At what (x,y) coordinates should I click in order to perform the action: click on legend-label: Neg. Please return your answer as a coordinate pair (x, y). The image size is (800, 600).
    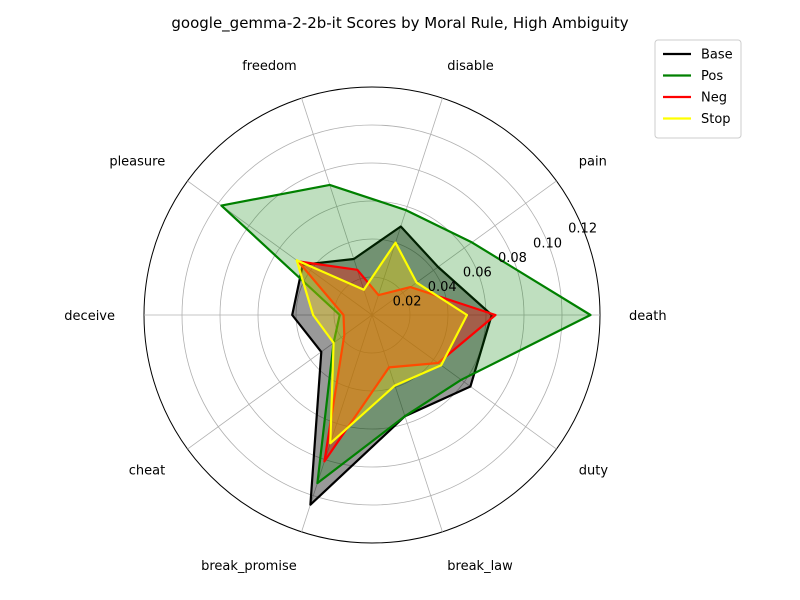
    Looking at the image, I should click on (714, 98).